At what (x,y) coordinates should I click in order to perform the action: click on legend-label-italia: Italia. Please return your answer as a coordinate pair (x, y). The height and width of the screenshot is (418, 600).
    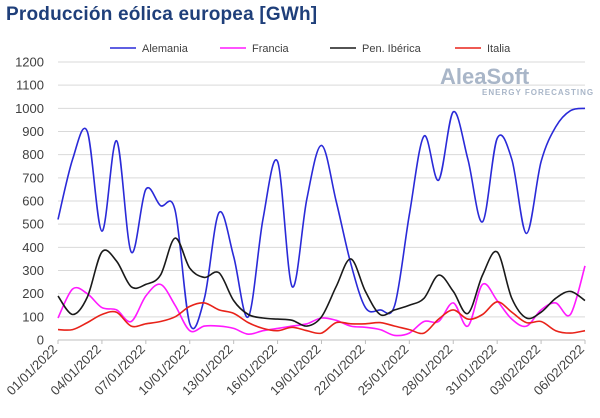
    Looking at the image, I should click on (499, 49).